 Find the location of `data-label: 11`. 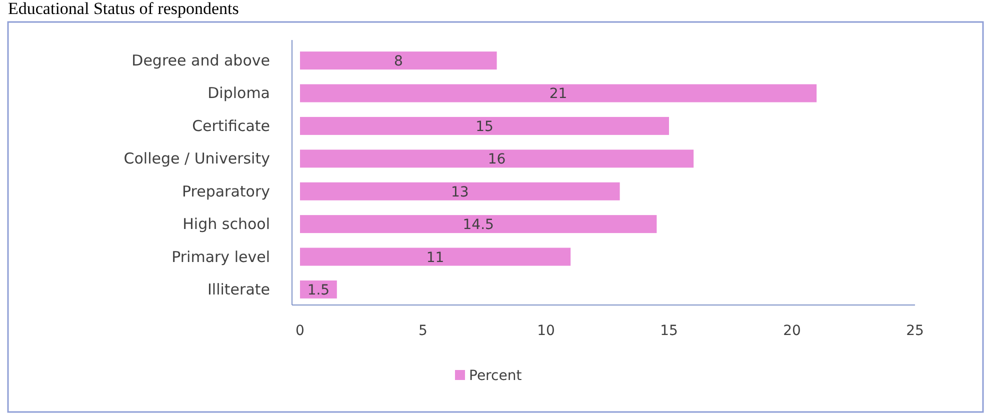

data-label: 11 is located at coordinates (435, 258).